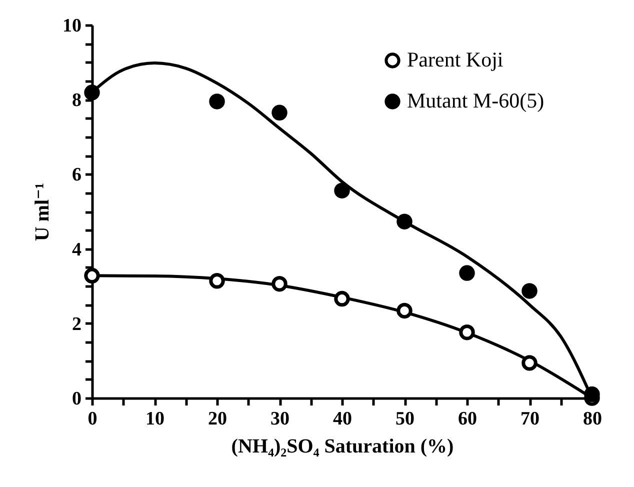 Image resolution: width=634 pixels, height=487 pixels. I want to click on x-tick-label: 30, so click(280, 419).